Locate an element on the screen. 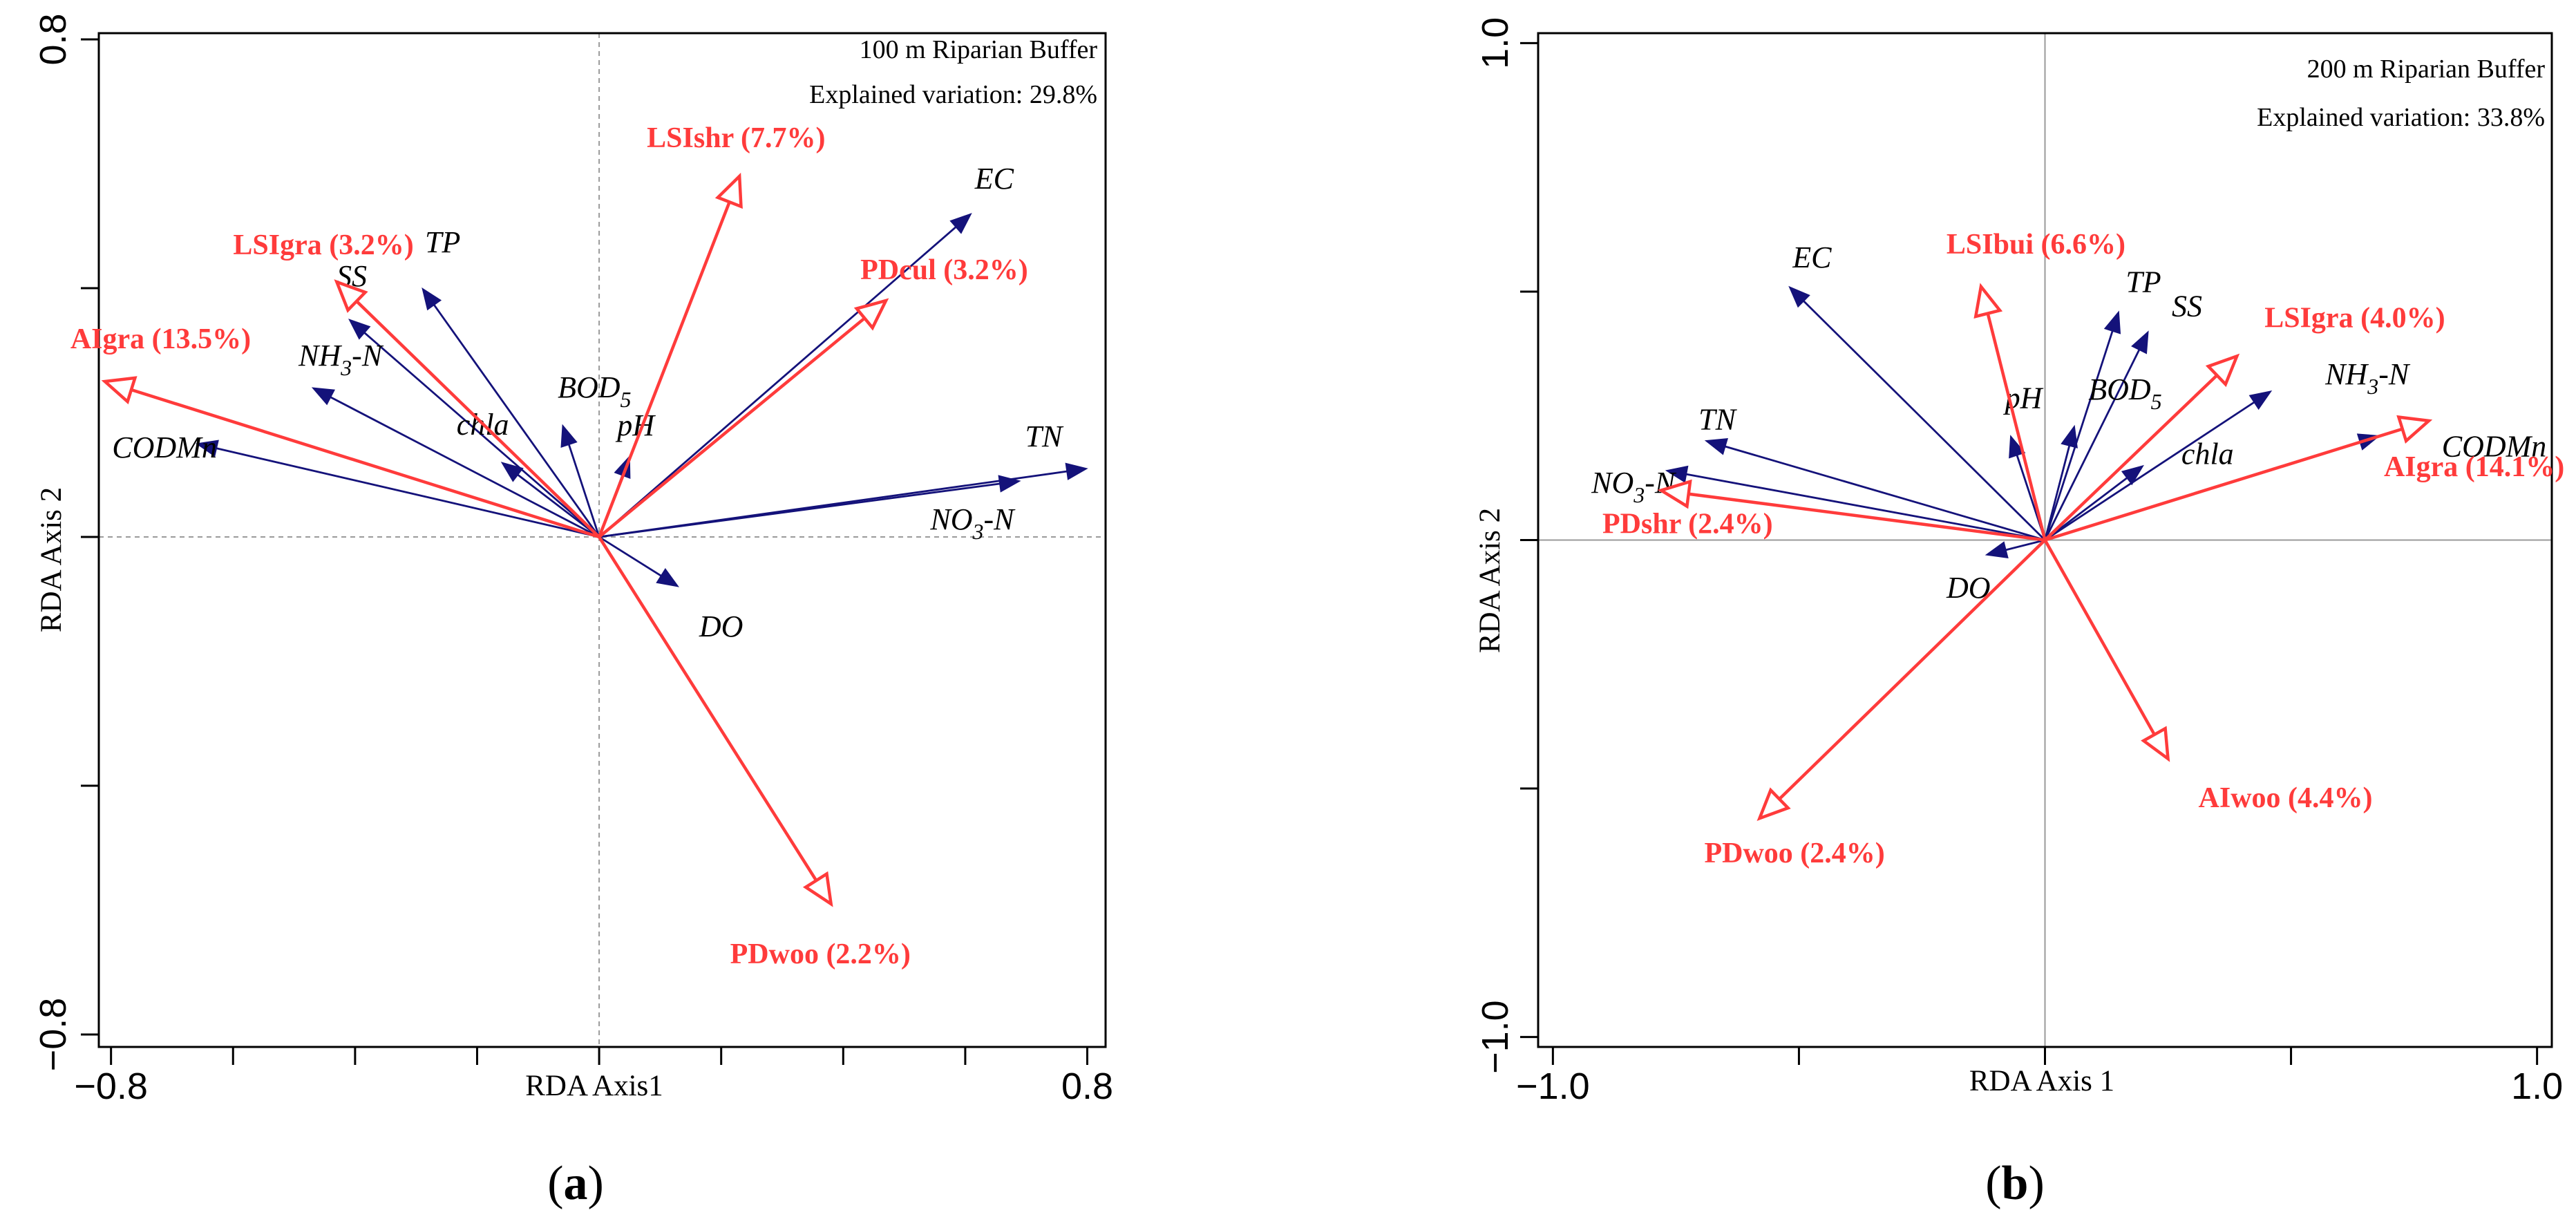 Image resolution: width=2576 pixels, height=1228 pixels. arrow-nh3-n is located at coordinates (2149, 471).